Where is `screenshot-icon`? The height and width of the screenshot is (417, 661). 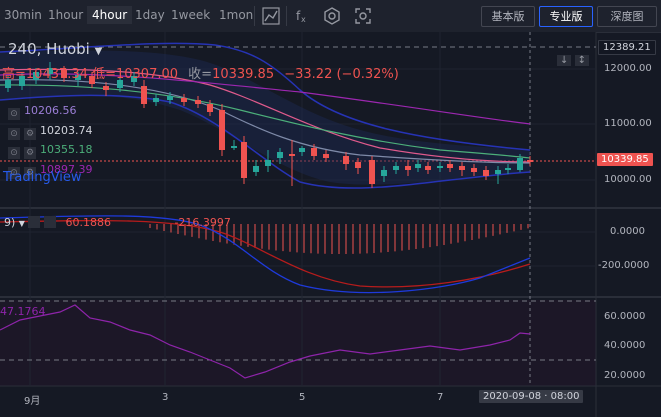
screenshot-icon is located at coordinates (363, 16).